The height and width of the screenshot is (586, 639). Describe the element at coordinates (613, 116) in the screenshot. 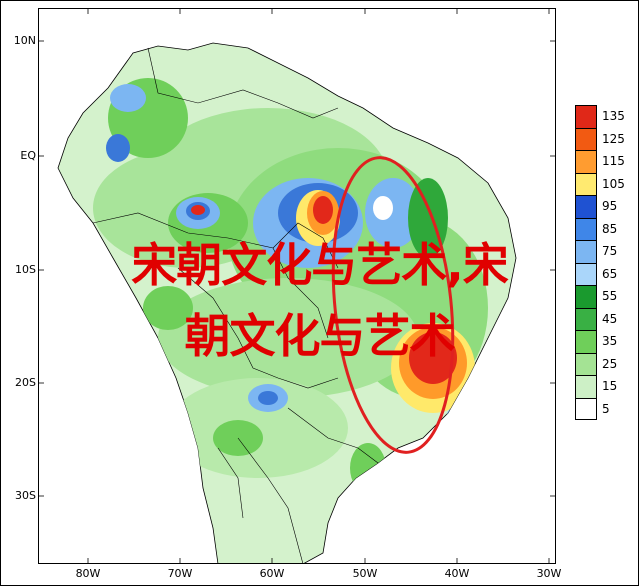

I see `legend-label: 135` at that location.